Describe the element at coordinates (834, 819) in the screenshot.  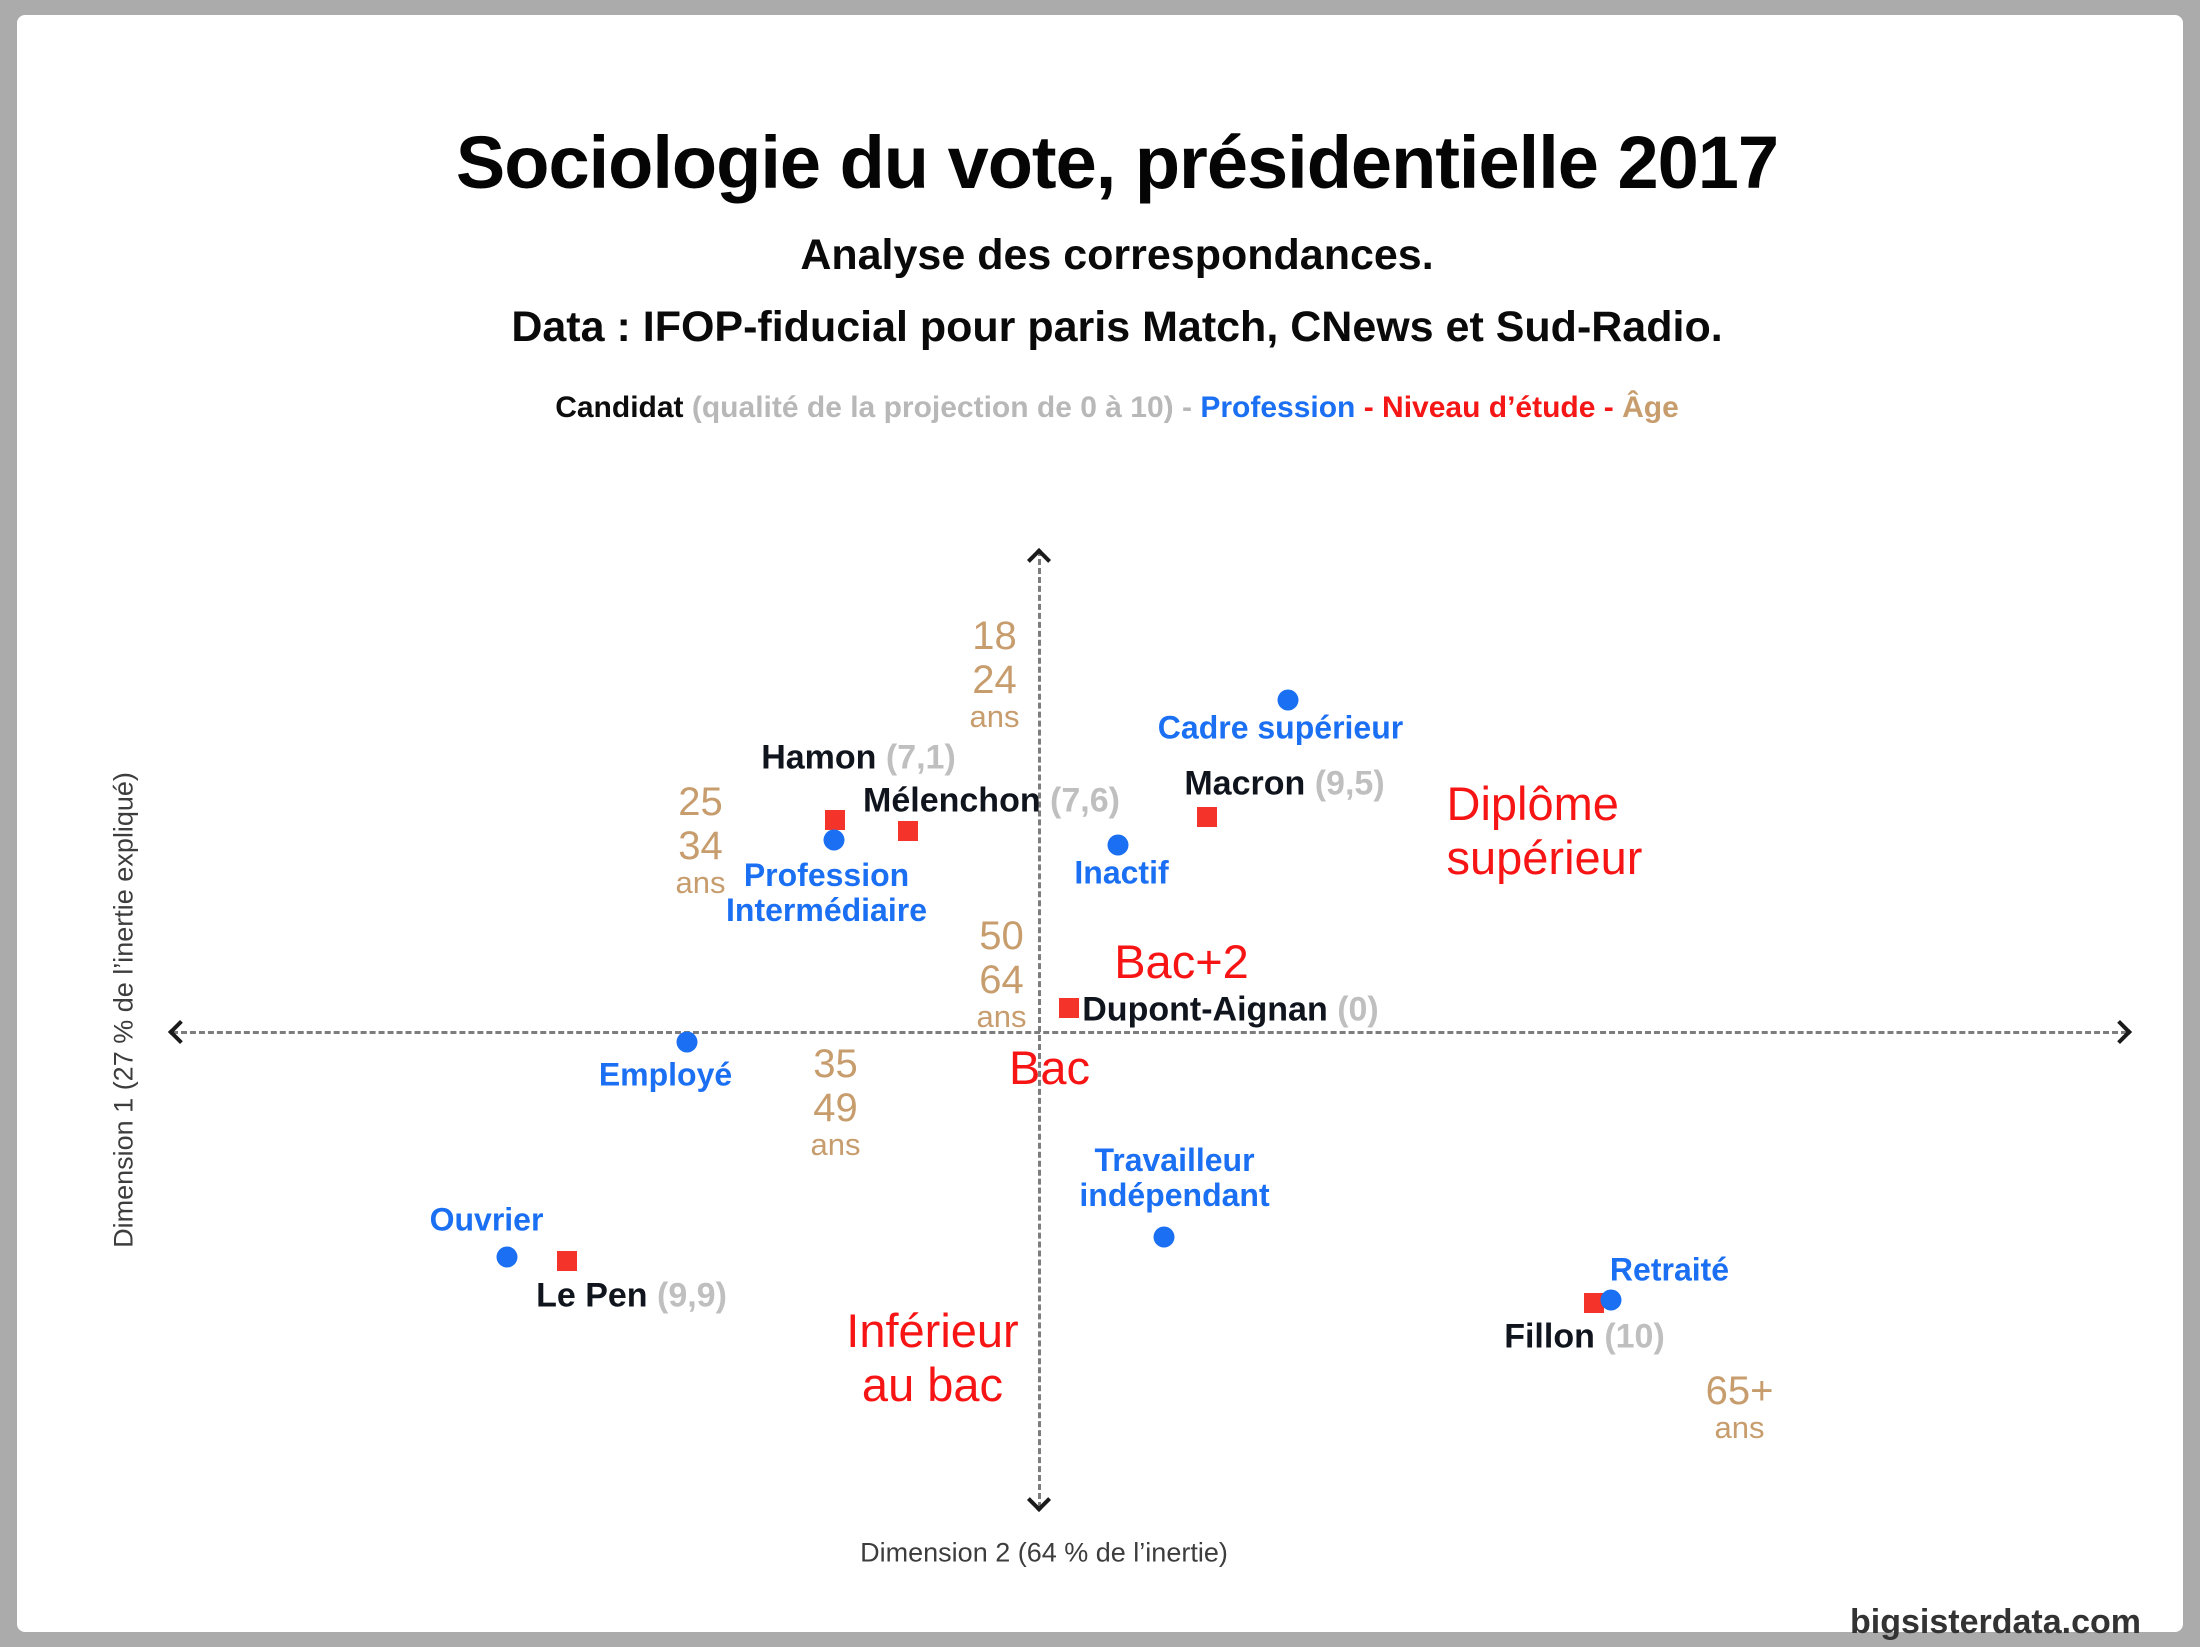
I see `candidat-marker-hamon` at that location.